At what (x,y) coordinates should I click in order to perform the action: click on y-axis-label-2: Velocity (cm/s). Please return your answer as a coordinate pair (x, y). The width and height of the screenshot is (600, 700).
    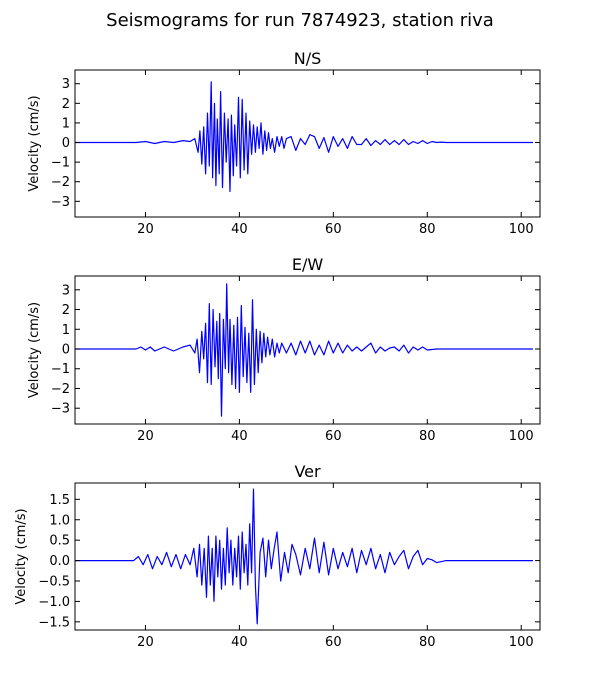
    Looking at the image, I should click on (21, 556).